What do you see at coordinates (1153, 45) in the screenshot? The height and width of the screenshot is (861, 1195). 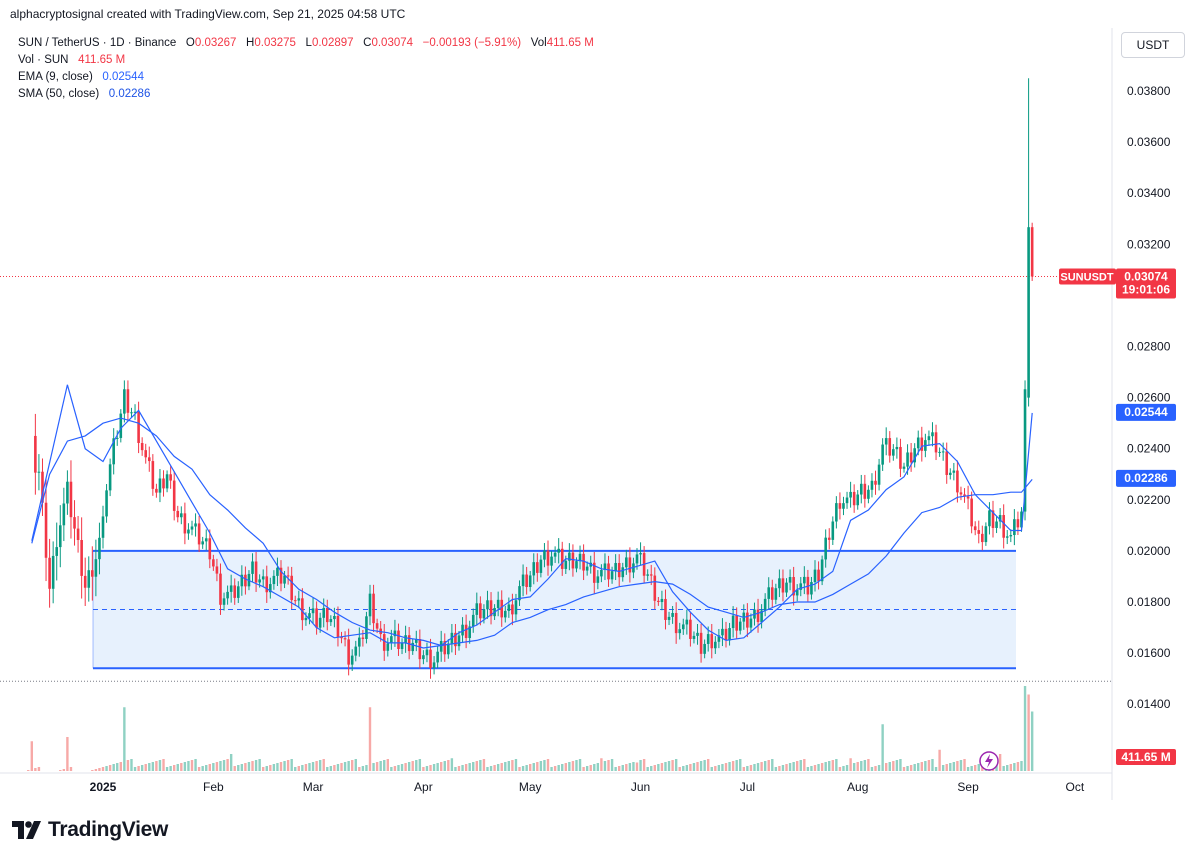 I see `currency-button: USDT` at bounding box center [1153, 45].